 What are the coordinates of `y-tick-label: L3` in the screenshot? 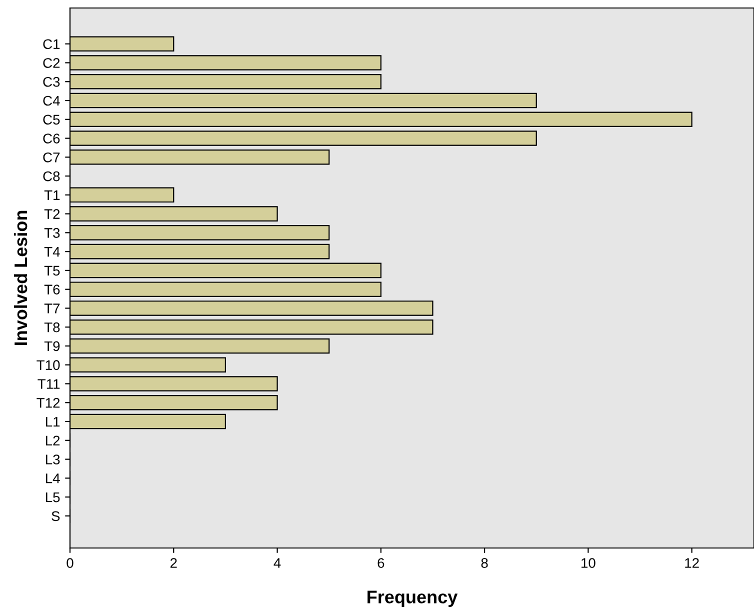 It's located at (53, 459).